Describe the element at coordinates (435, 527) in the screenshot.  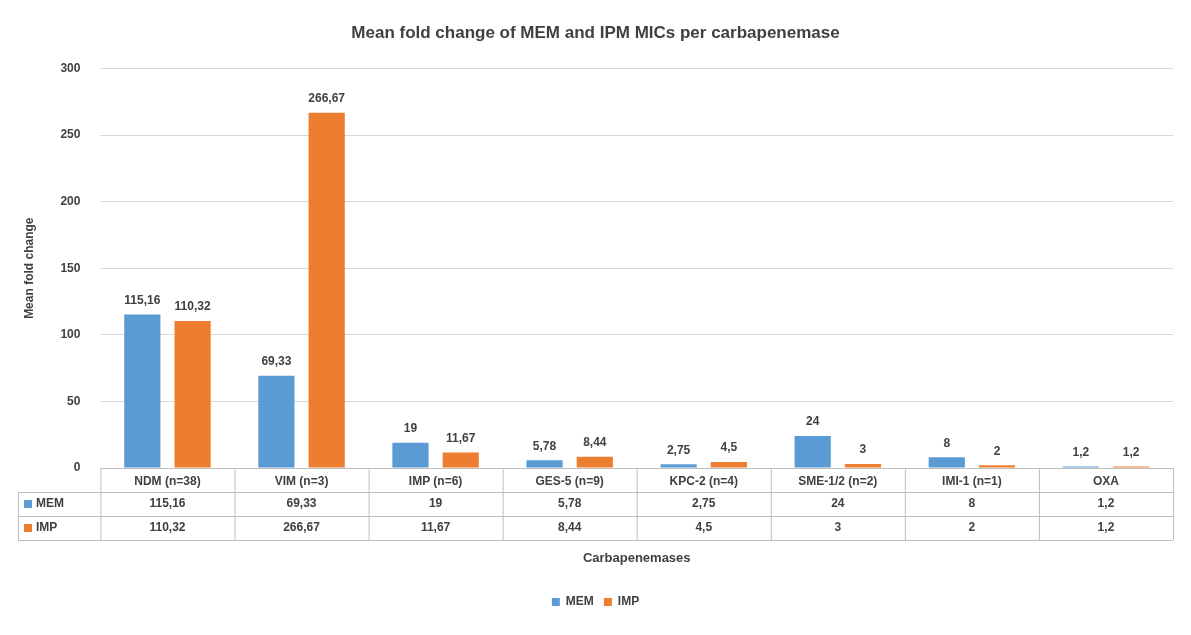
I see `data-label: 11,67` at that location.